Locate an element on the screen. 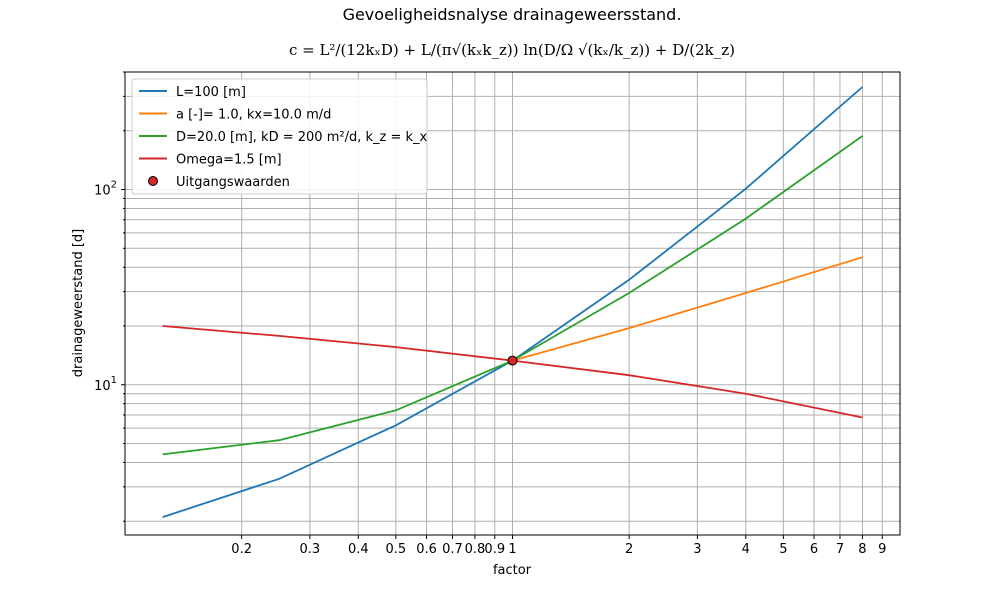 Image resolution: width=1000 pixels, height=604 pixels. x-tick-label: 0.5 is located at coordinates (396, 549).